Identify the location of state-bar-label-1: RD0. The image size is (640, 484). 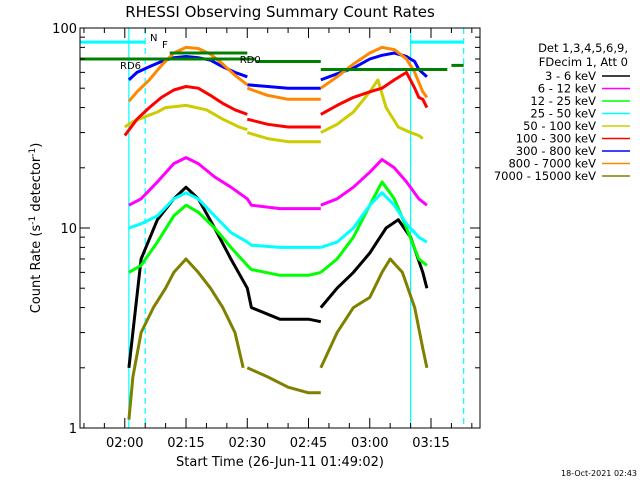
(250, 60).